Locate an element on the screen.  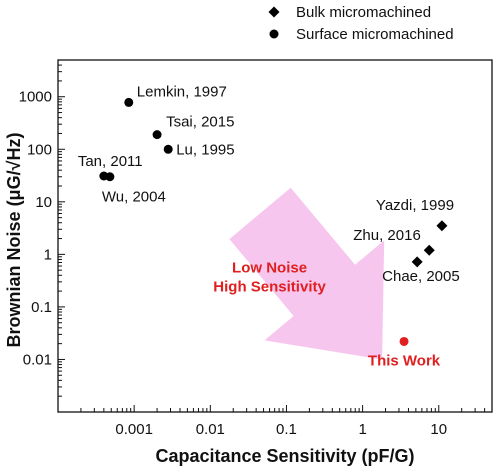
x-tick-label: 1 is located at coordinates (362, 429).